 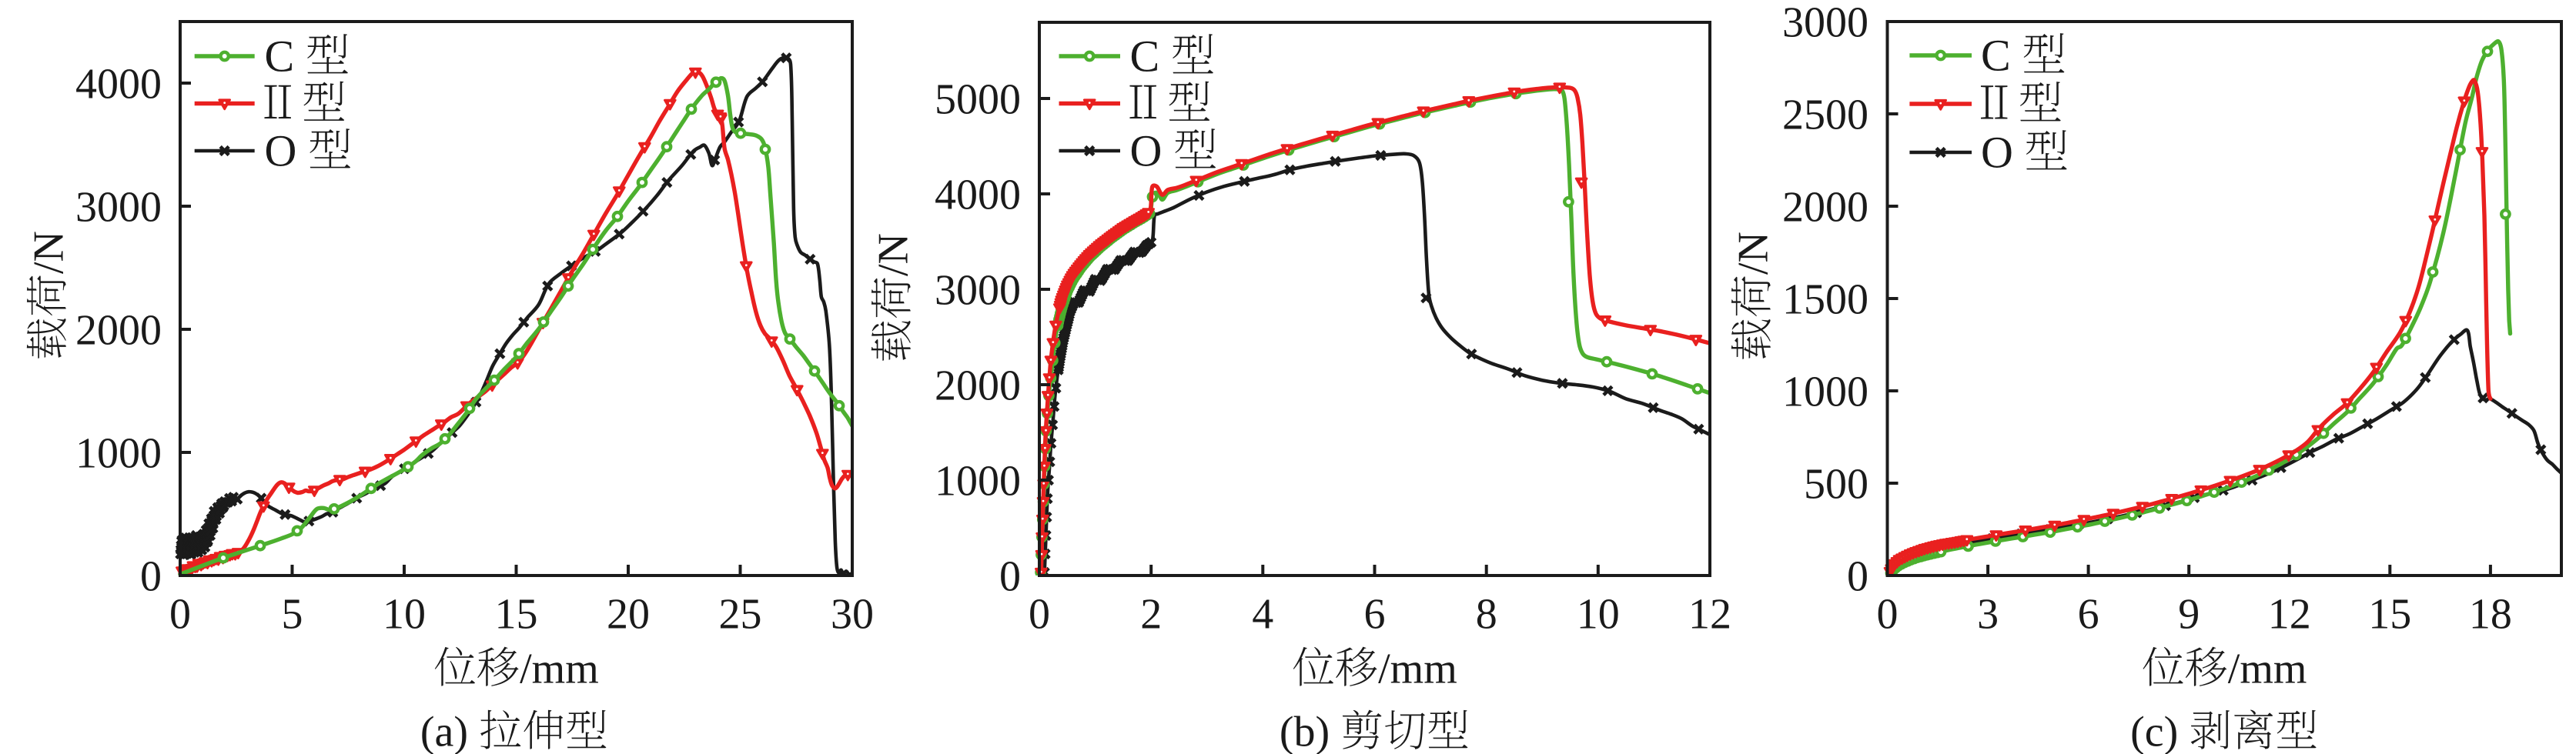 What do you see at coordinates (444, 731) in the screenshot?
I see `svg-text: (a)` at bounding box center [444, 731].